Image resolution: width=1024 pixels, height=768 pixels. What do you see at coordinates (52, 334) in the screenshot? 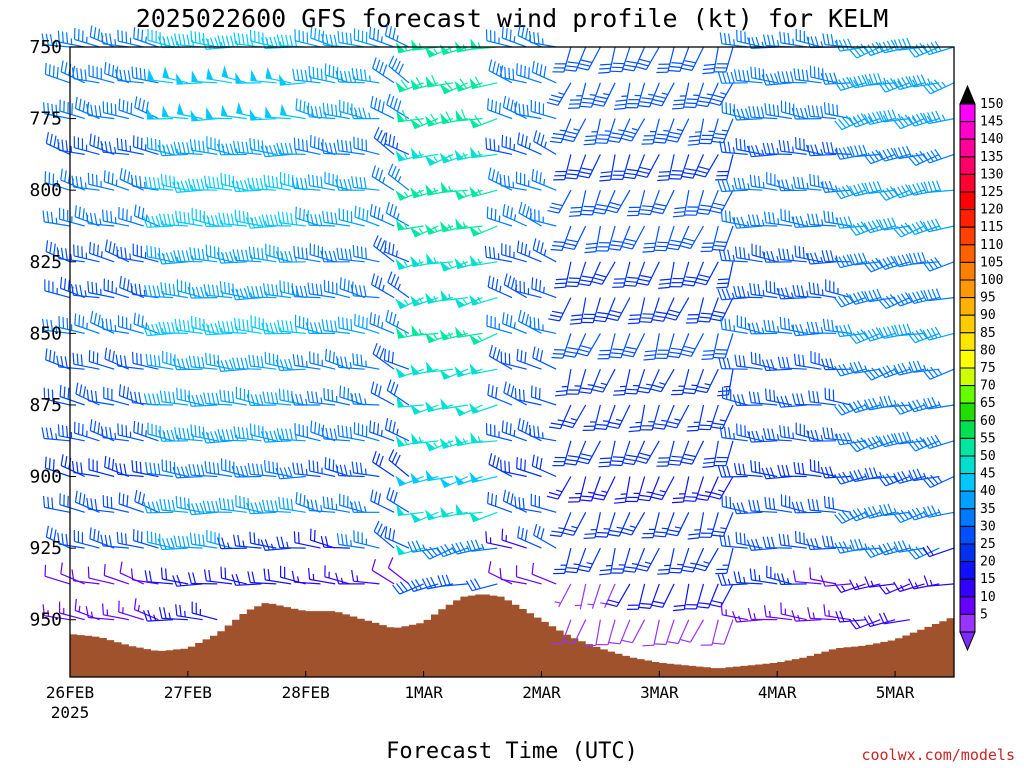
I see `y-axis-ticks: 750 775 800 825 850 875 900 925 950` at bounding box center [52, 334].